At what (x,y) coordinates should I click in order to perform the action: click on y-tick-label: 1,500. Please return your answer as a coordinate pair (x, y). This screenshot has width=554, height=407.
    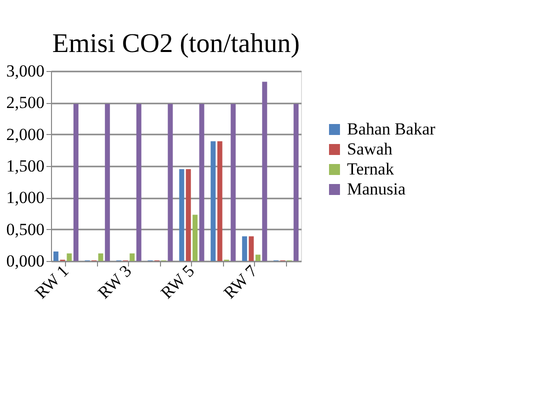
    Looking at the image, I should click on (25, 166).